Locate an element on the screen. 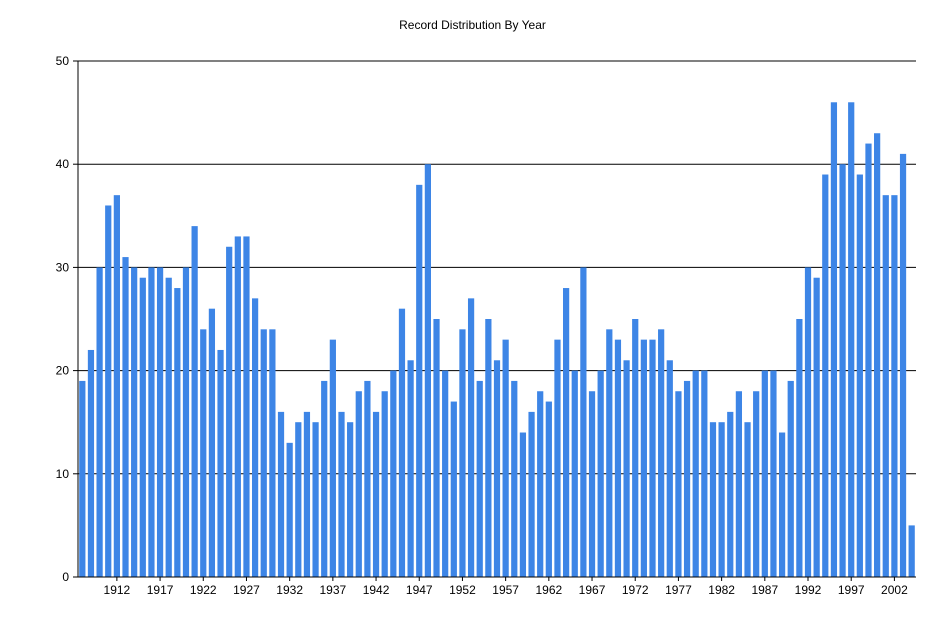  x-tick-label: 1972 is located at coordinates (635, 590).